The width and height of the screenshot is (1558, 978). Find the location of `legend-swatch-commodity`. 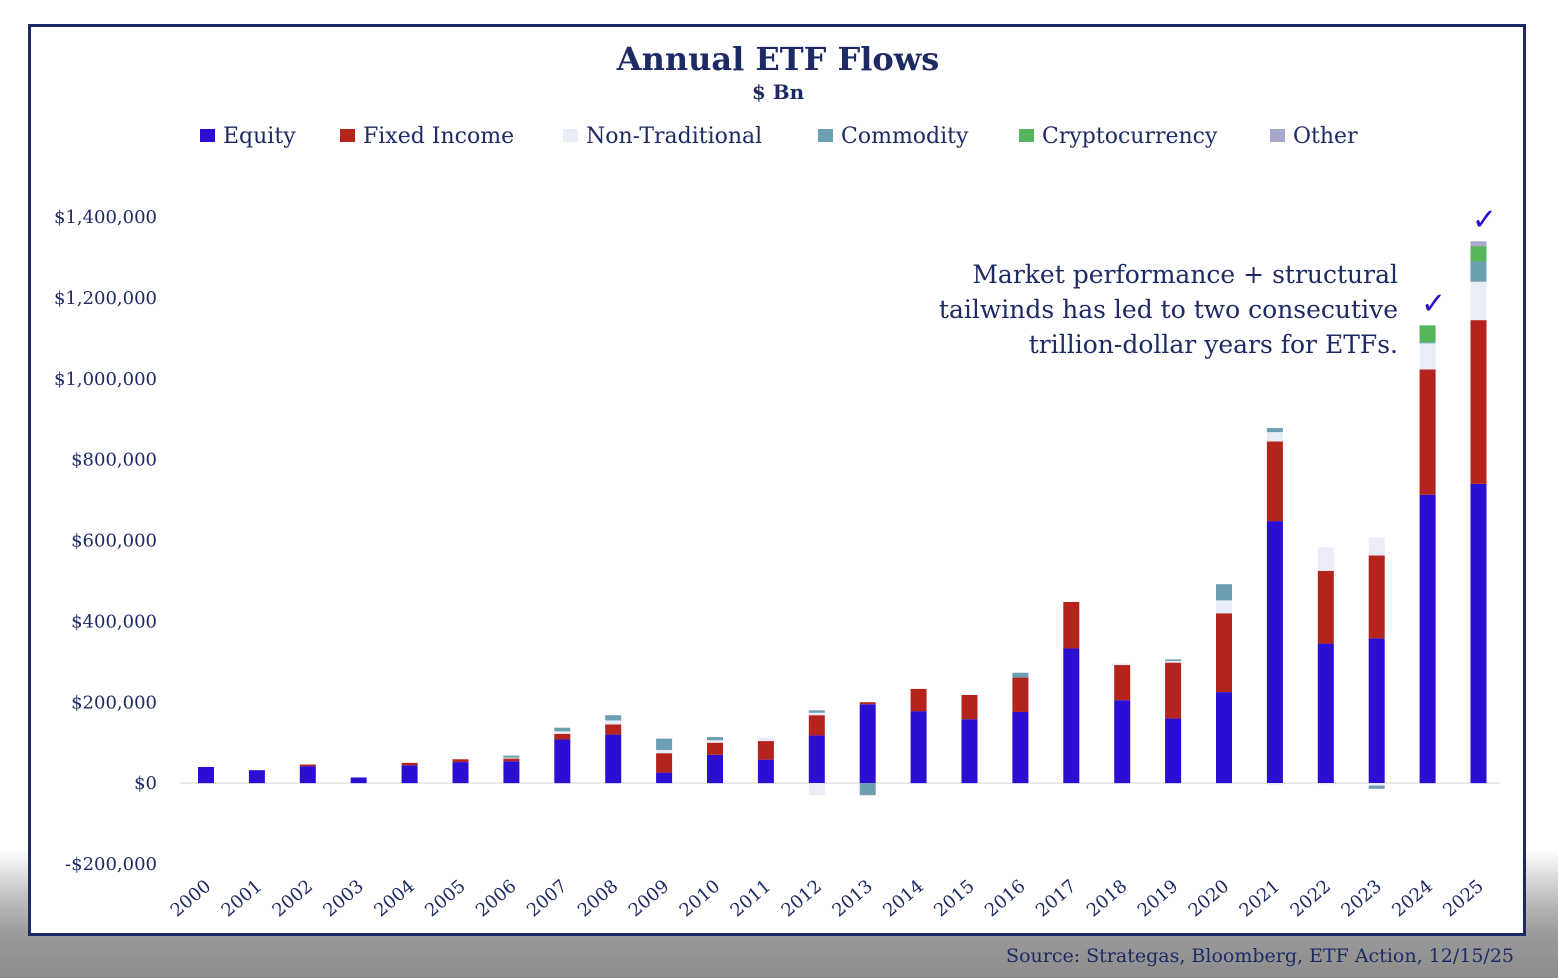

legend-swatch-commodity is located at coordinates (825, 135).